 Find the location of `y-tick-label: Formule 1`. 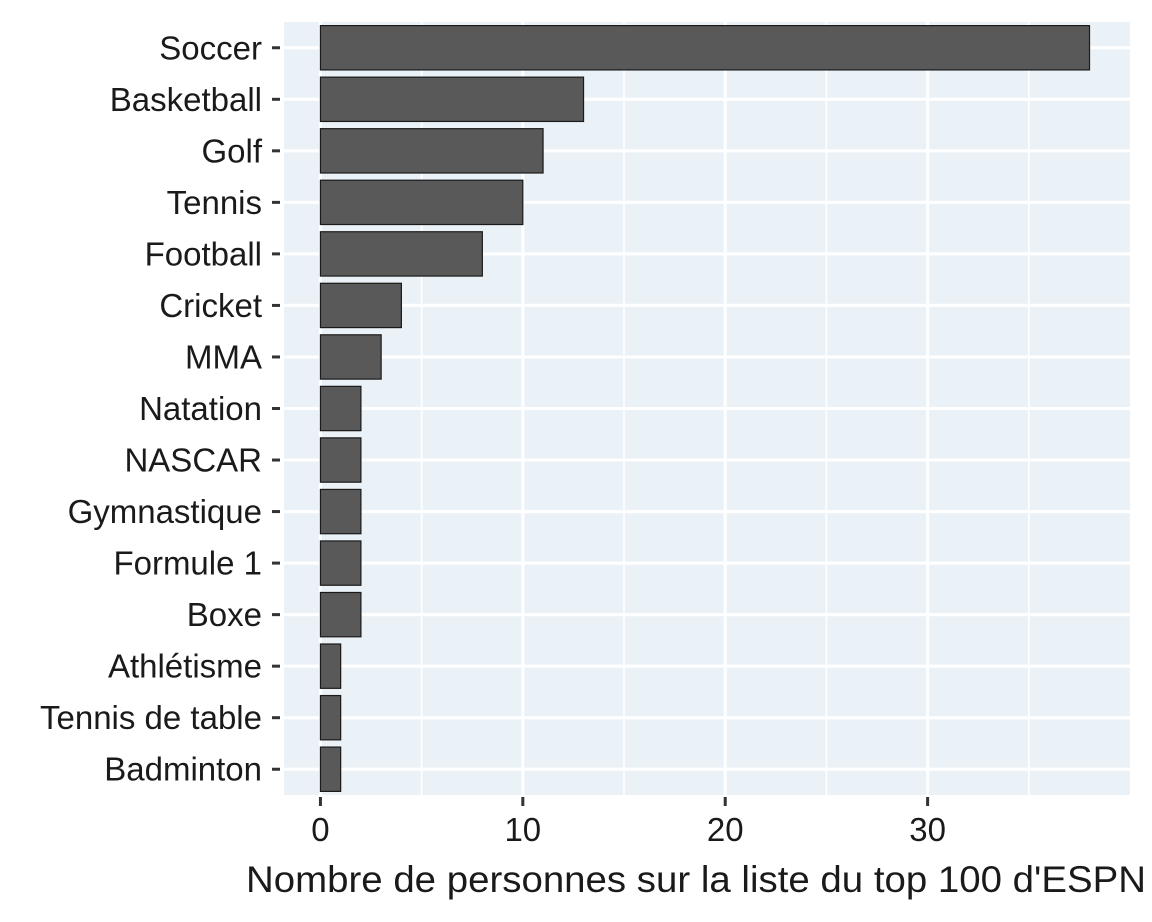

y-tick-label: Formule 1 is located at coordinates (187, 563).